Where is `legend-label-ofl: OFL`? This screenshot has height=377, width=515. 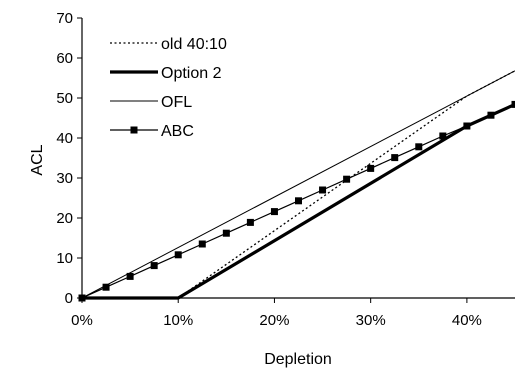
legend-label-ofl: OFL is located at coordinates (176, 102).